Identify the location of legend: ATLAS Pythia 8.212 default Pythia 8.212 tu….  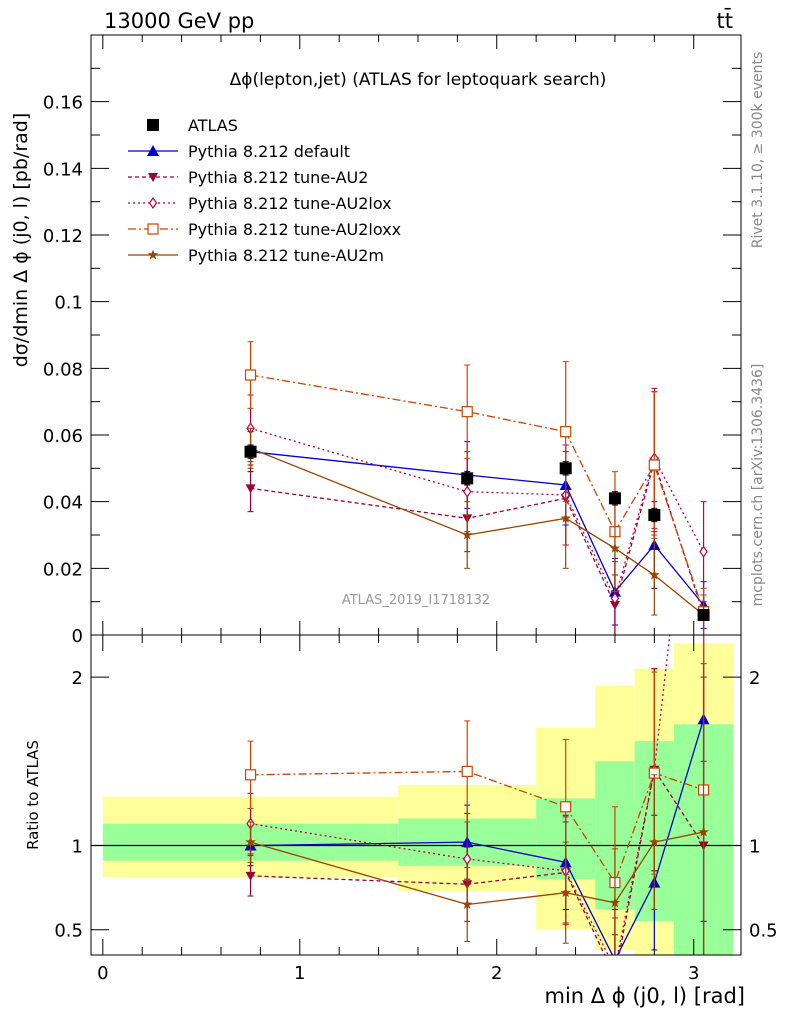
(264, 190).